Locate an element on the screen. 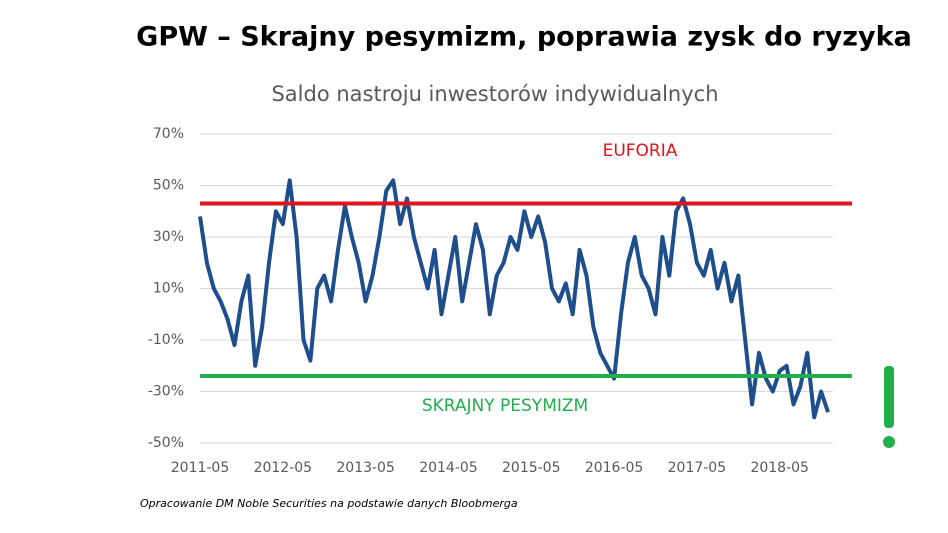 Image resolution: width=948 pixels, height=533 pixels. x-tick-label: 2012-05 is located at coordinates (283, 468).